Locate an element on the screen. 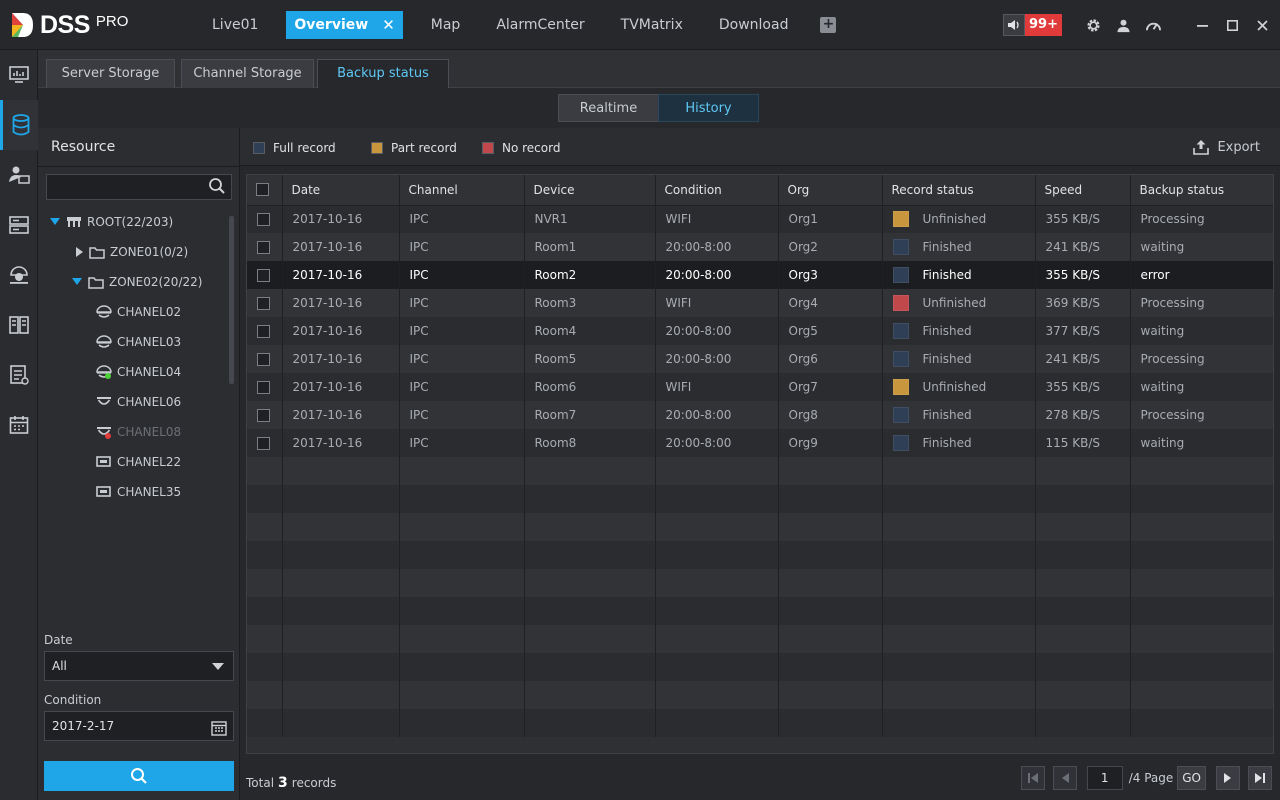  go-button: GO is located at coordinates (1191, 778).